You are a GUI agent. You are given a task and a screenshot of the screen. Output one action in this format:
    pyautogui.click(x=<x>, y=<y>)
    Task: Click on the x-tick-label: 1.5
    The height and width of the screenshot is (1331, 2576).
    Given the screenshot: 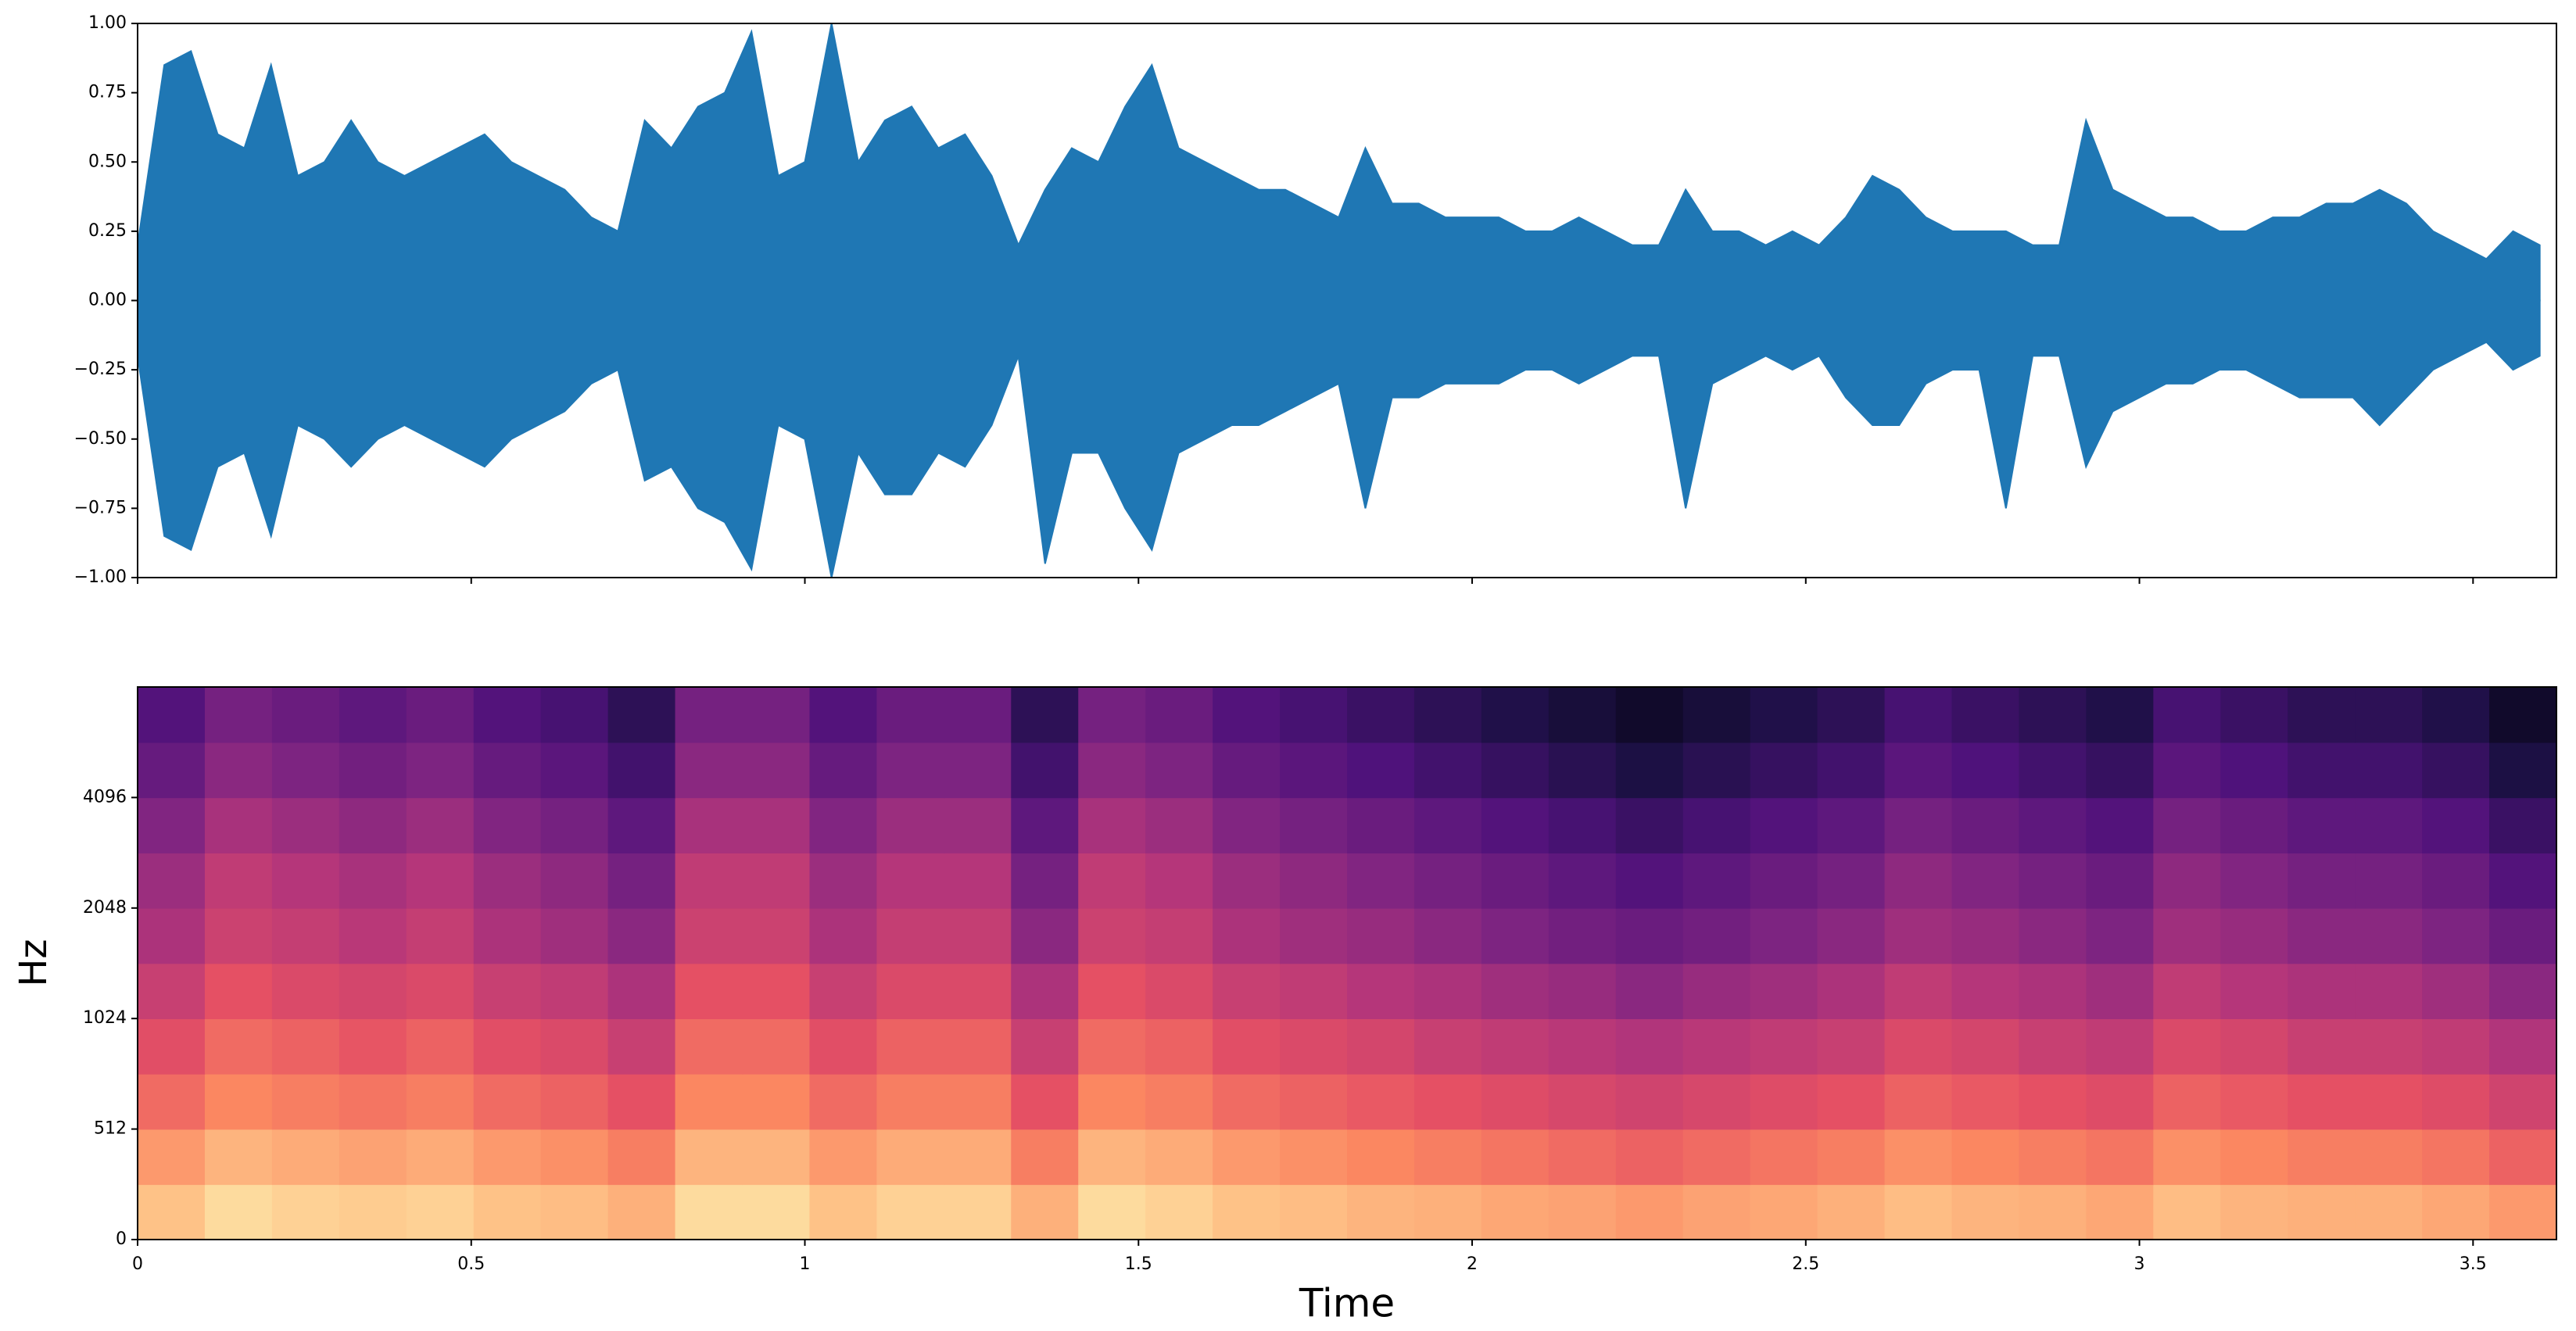 What is the action you would take?
    pyautogui.click(x=1138, y=1264)
    